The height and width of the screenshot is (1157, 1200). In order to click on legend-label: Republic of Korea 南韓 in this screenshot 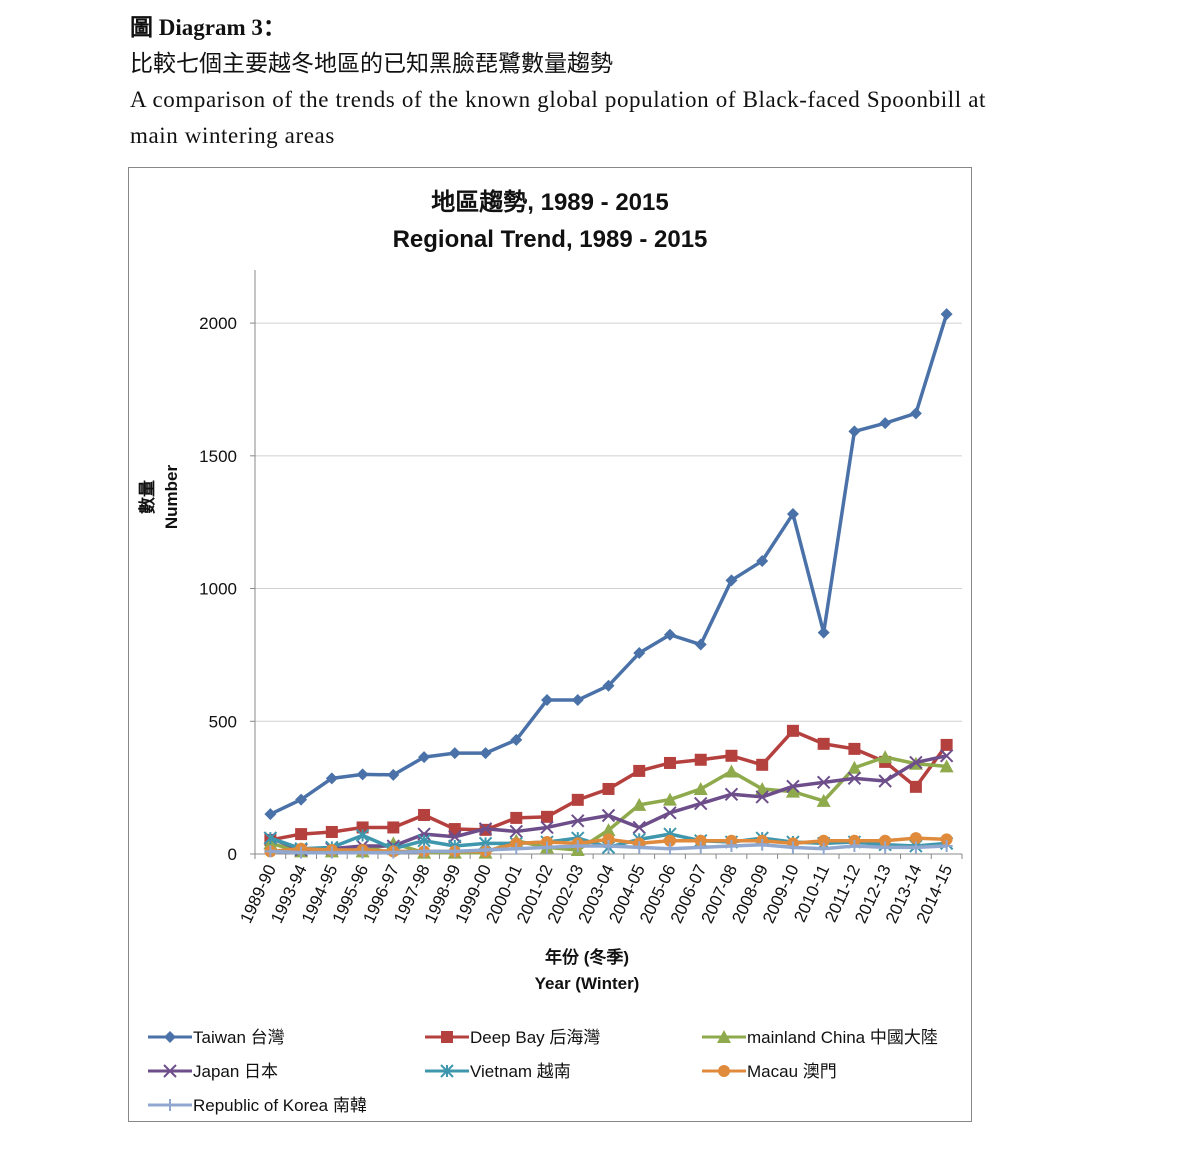, I will do `click(280, 1105)`.